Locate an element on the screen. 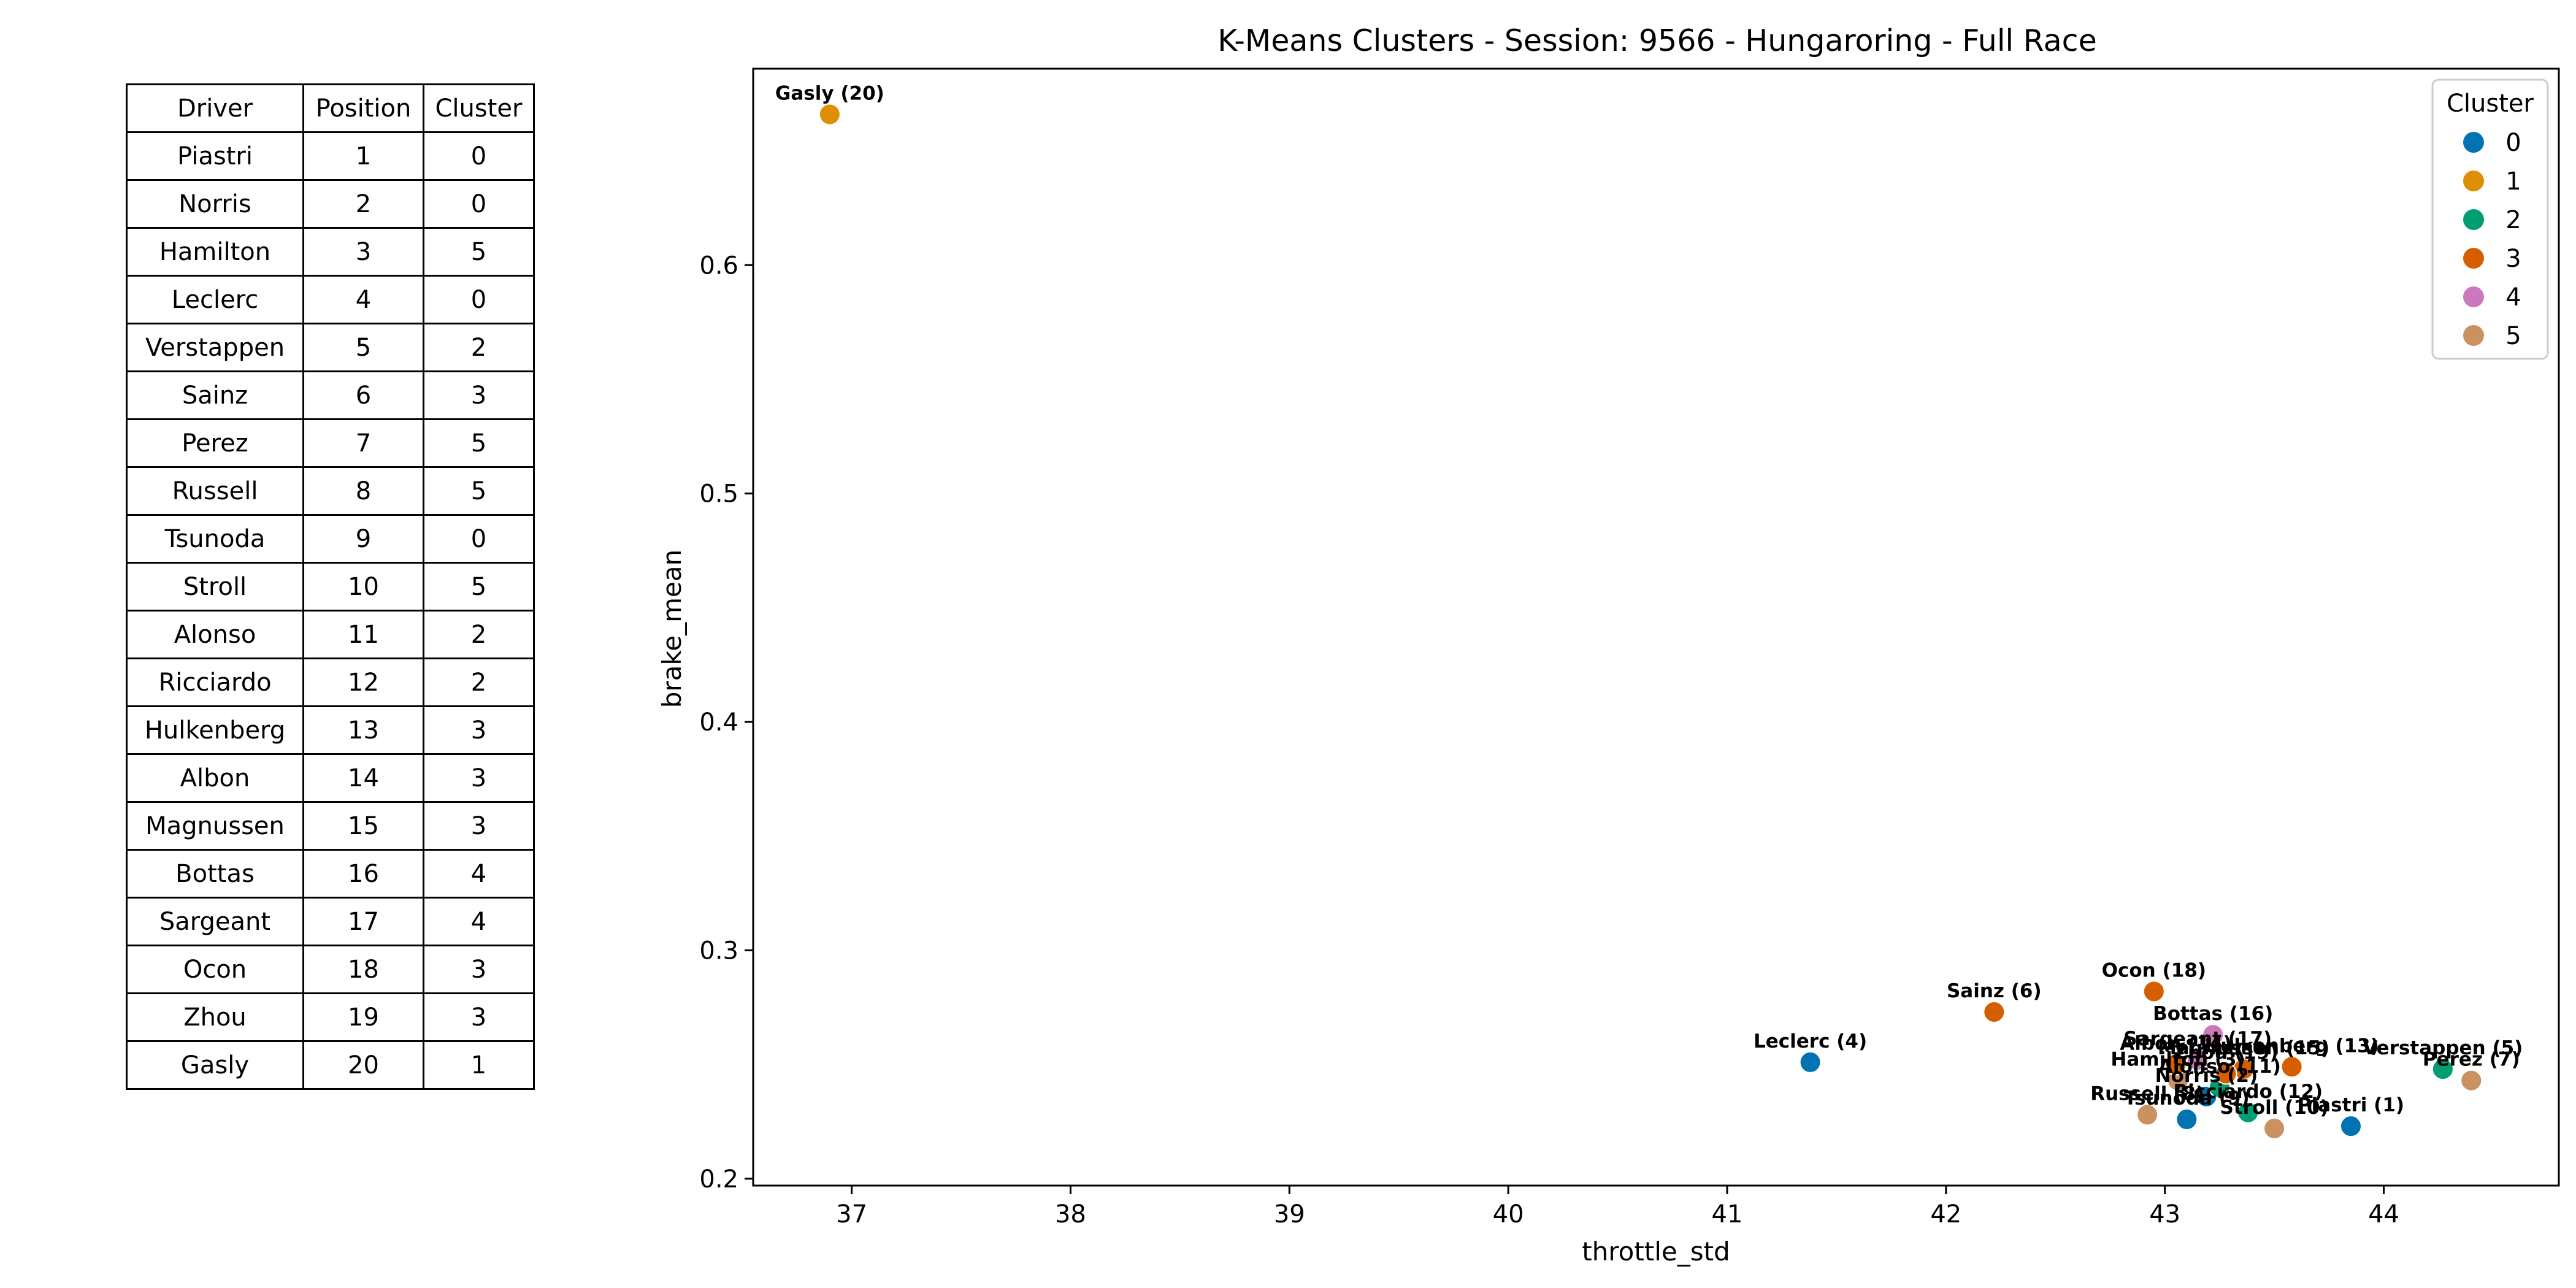 This screenshot has width=2576, height=1288. cluster-cell: 3 is located at coordinates (479, 778).